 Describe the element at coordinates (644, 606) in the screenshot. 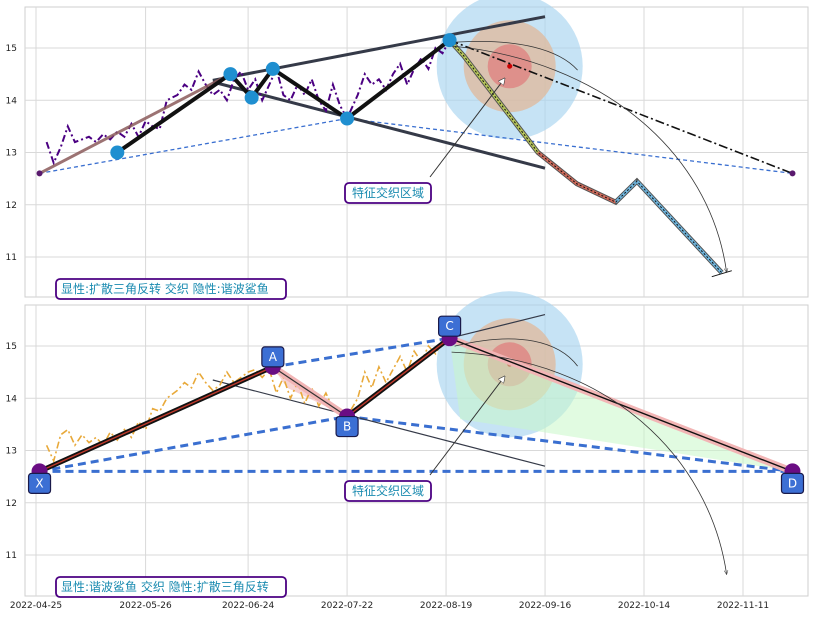

I see `x-tick-label: 2022-10-14` at that location.